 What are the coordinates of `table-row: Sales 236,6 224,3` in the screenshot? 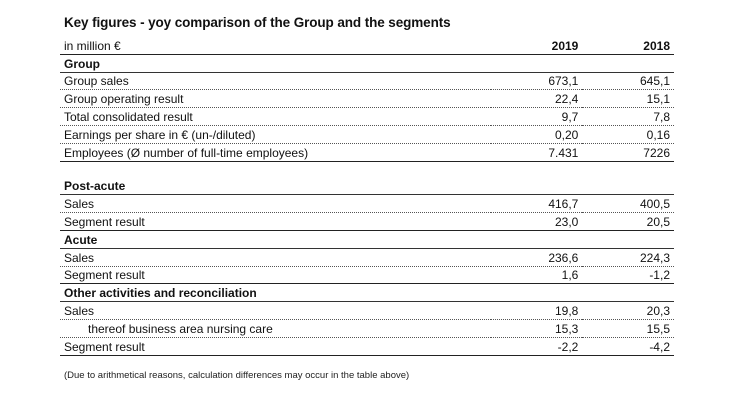 It's located at (367, 257).